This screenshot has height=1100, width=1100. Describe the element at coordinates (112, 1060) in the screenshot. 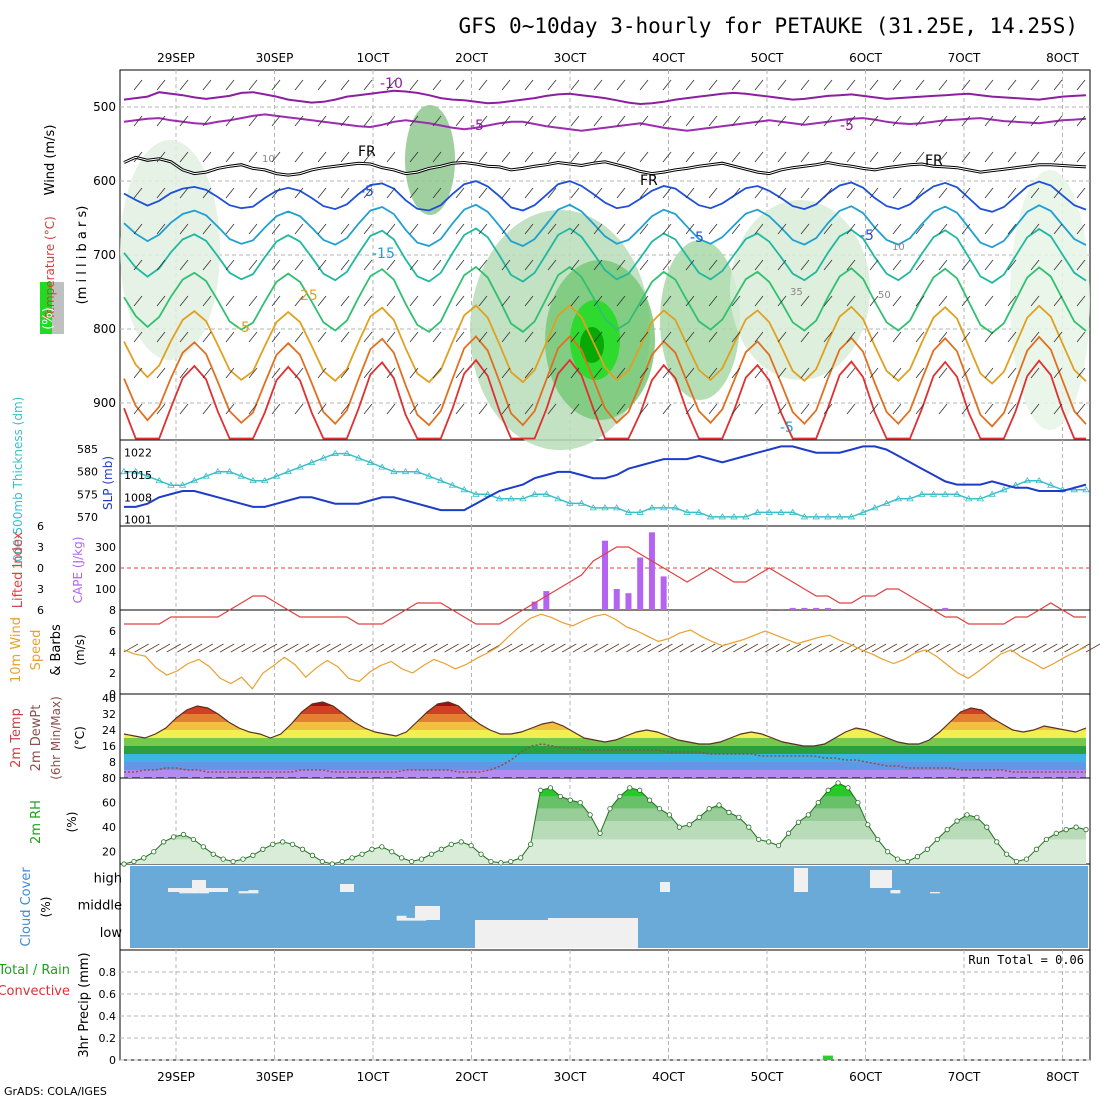

I see `precip-tick-label: 0` at that location.